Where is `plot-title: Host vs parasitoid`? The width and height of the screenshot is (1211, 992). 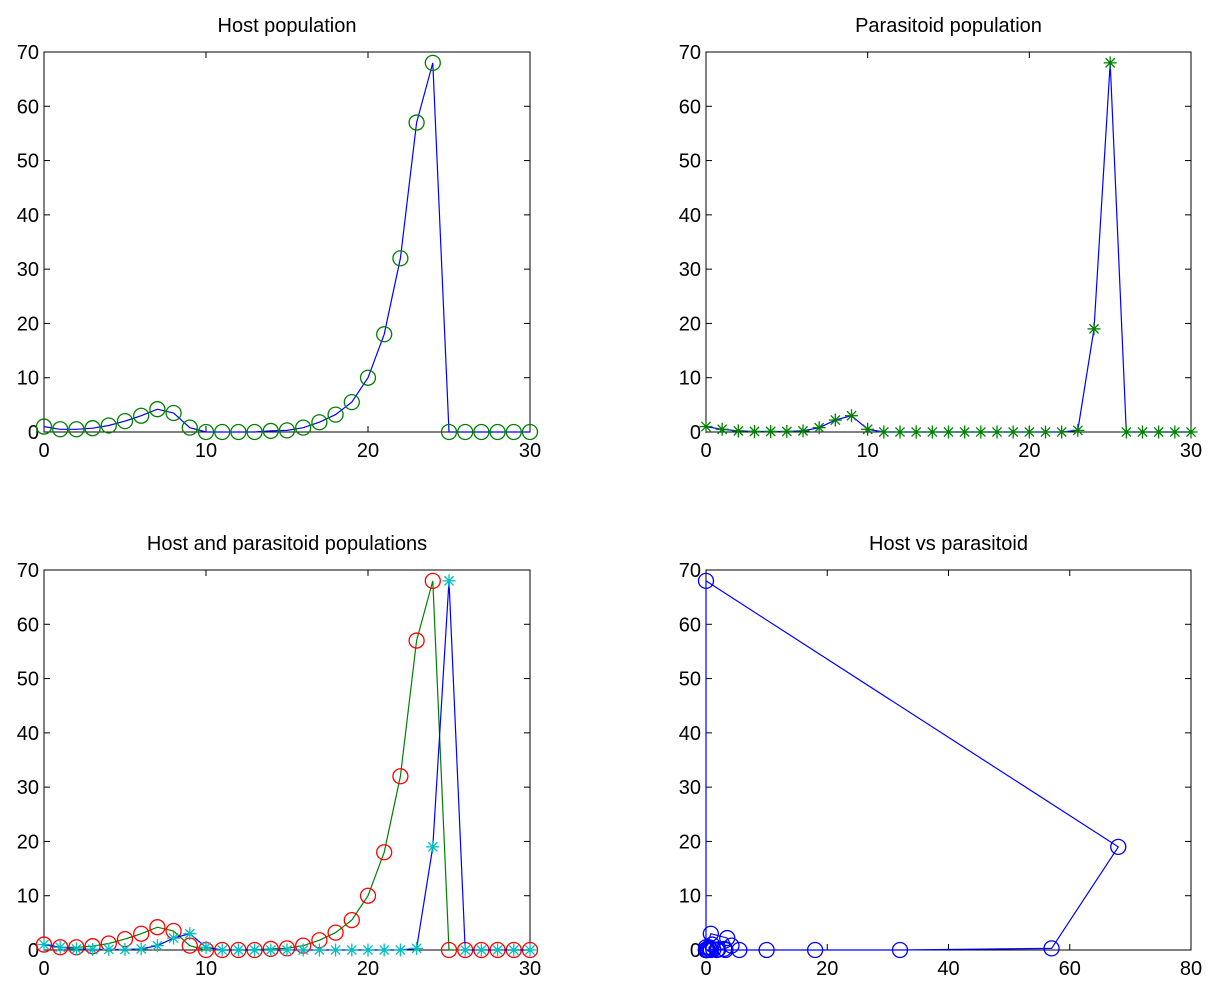 plot-title: Host vs parasitoid is located at coordinates (948, 544).